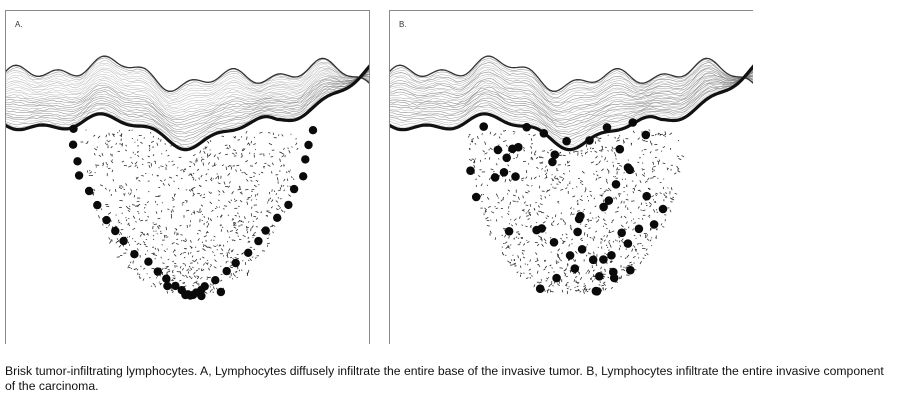  What do you see at coordinates (187, 73) in the screenshot?
I see `skin-surface` at bounding box center [187, 73].